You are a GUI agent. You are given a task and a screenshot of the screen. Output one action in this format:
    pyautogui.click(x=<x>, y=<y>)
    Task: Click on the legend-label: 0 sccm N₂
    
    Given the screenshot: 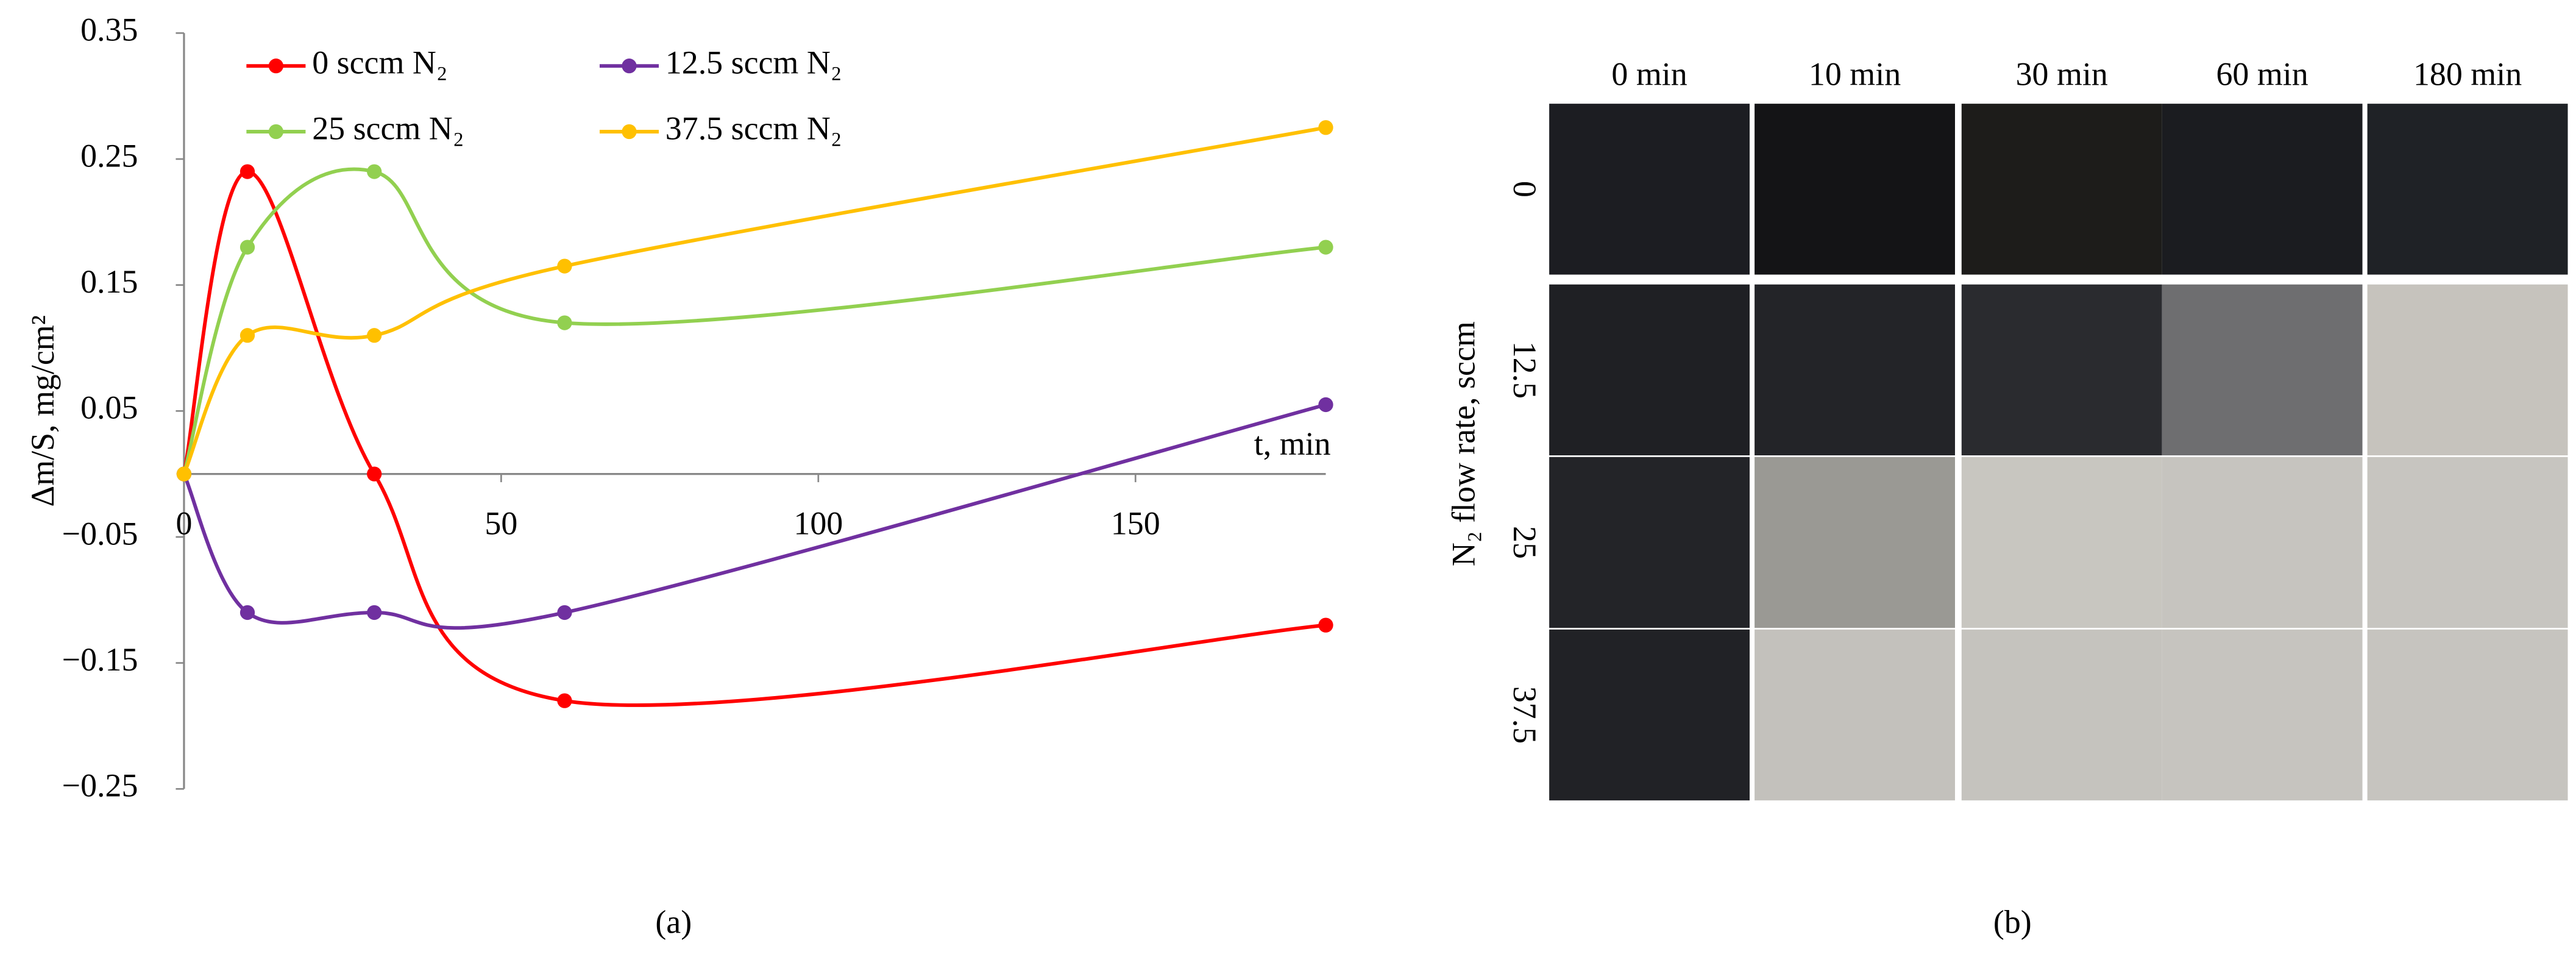 What is the action you would take?
    pyautogui.click(x=379, y=63)
    